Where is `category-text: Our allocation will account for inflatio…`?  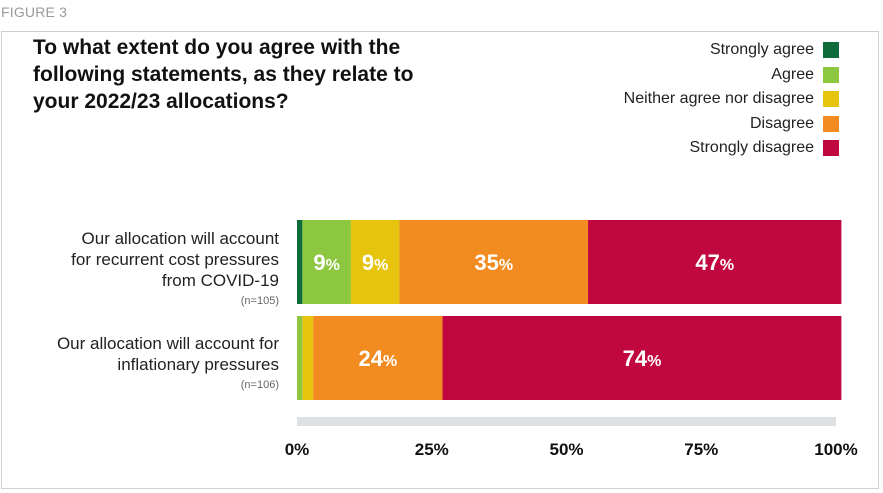 category-text: Our allocation will account for inflatio… is located at coordinates (167, 354).